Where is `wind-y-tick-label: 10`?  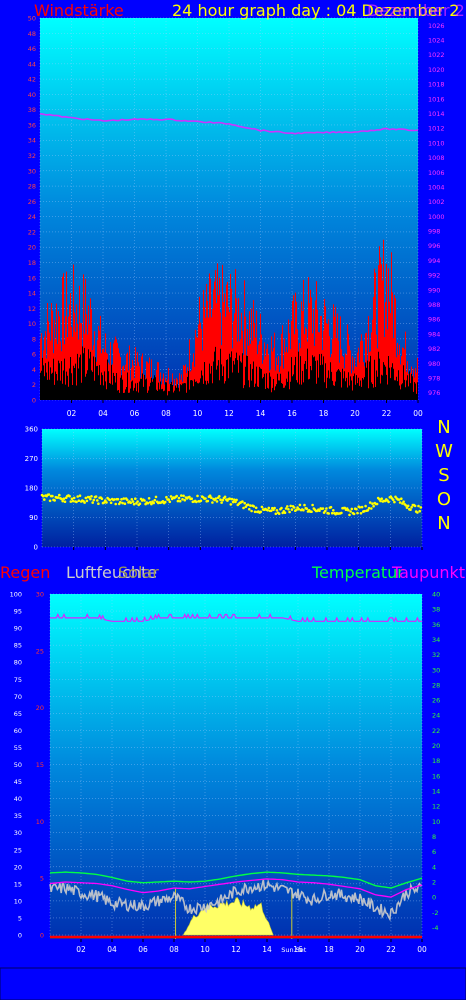 wind-y-tick-label: 10 is located at coordinates (32, 324).